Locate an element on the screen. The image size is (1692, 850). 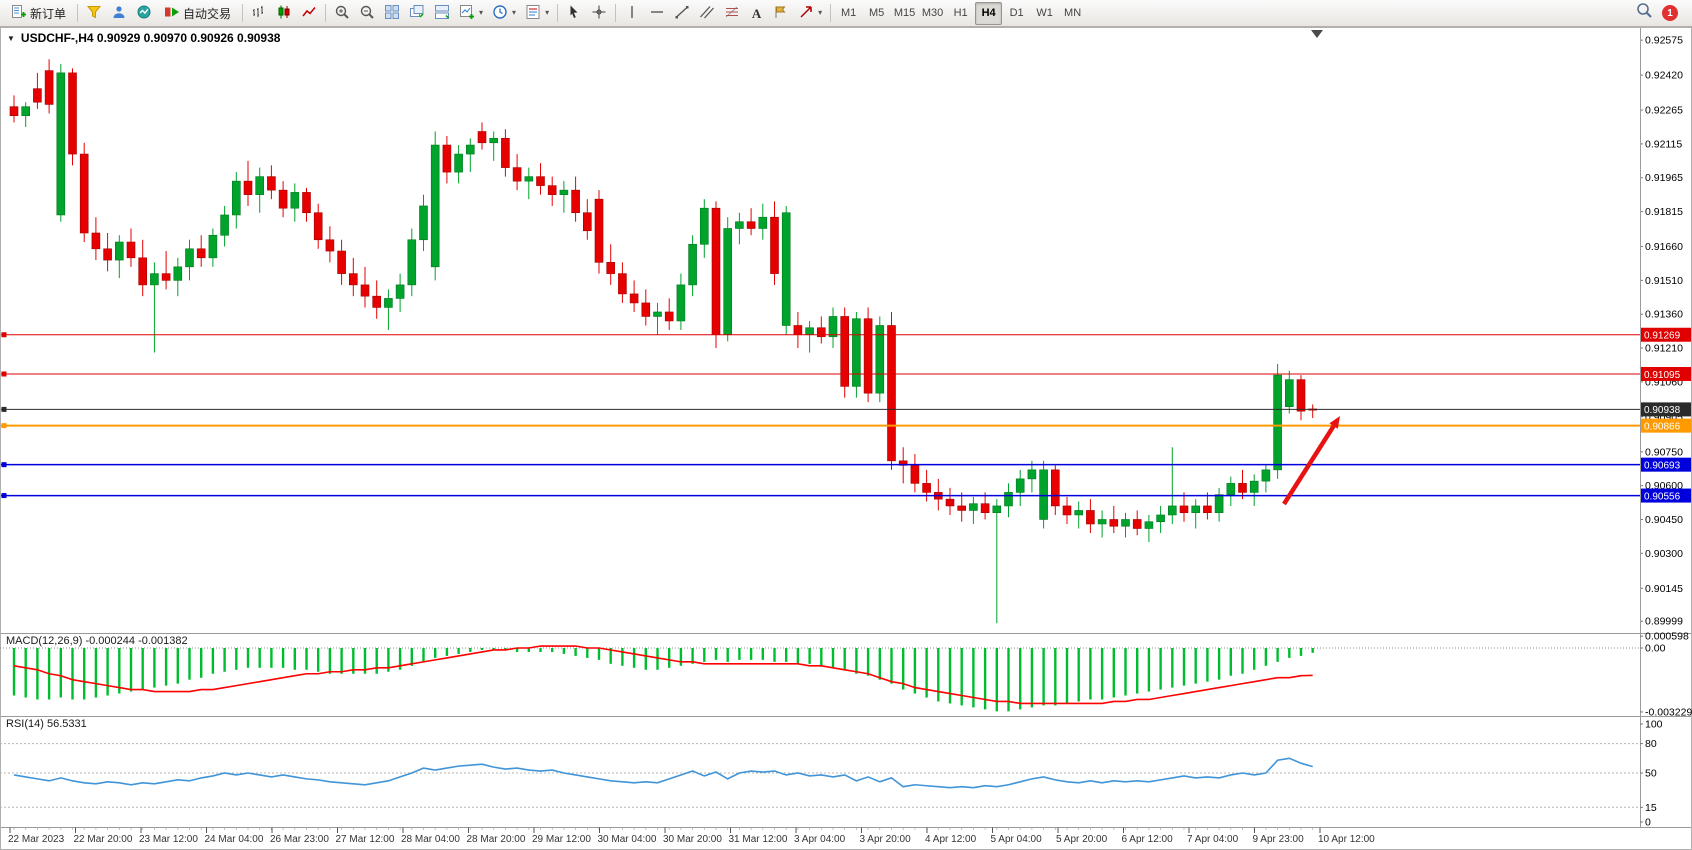
timeframe-button-m1: M1 is located at coordinates (848, 13).